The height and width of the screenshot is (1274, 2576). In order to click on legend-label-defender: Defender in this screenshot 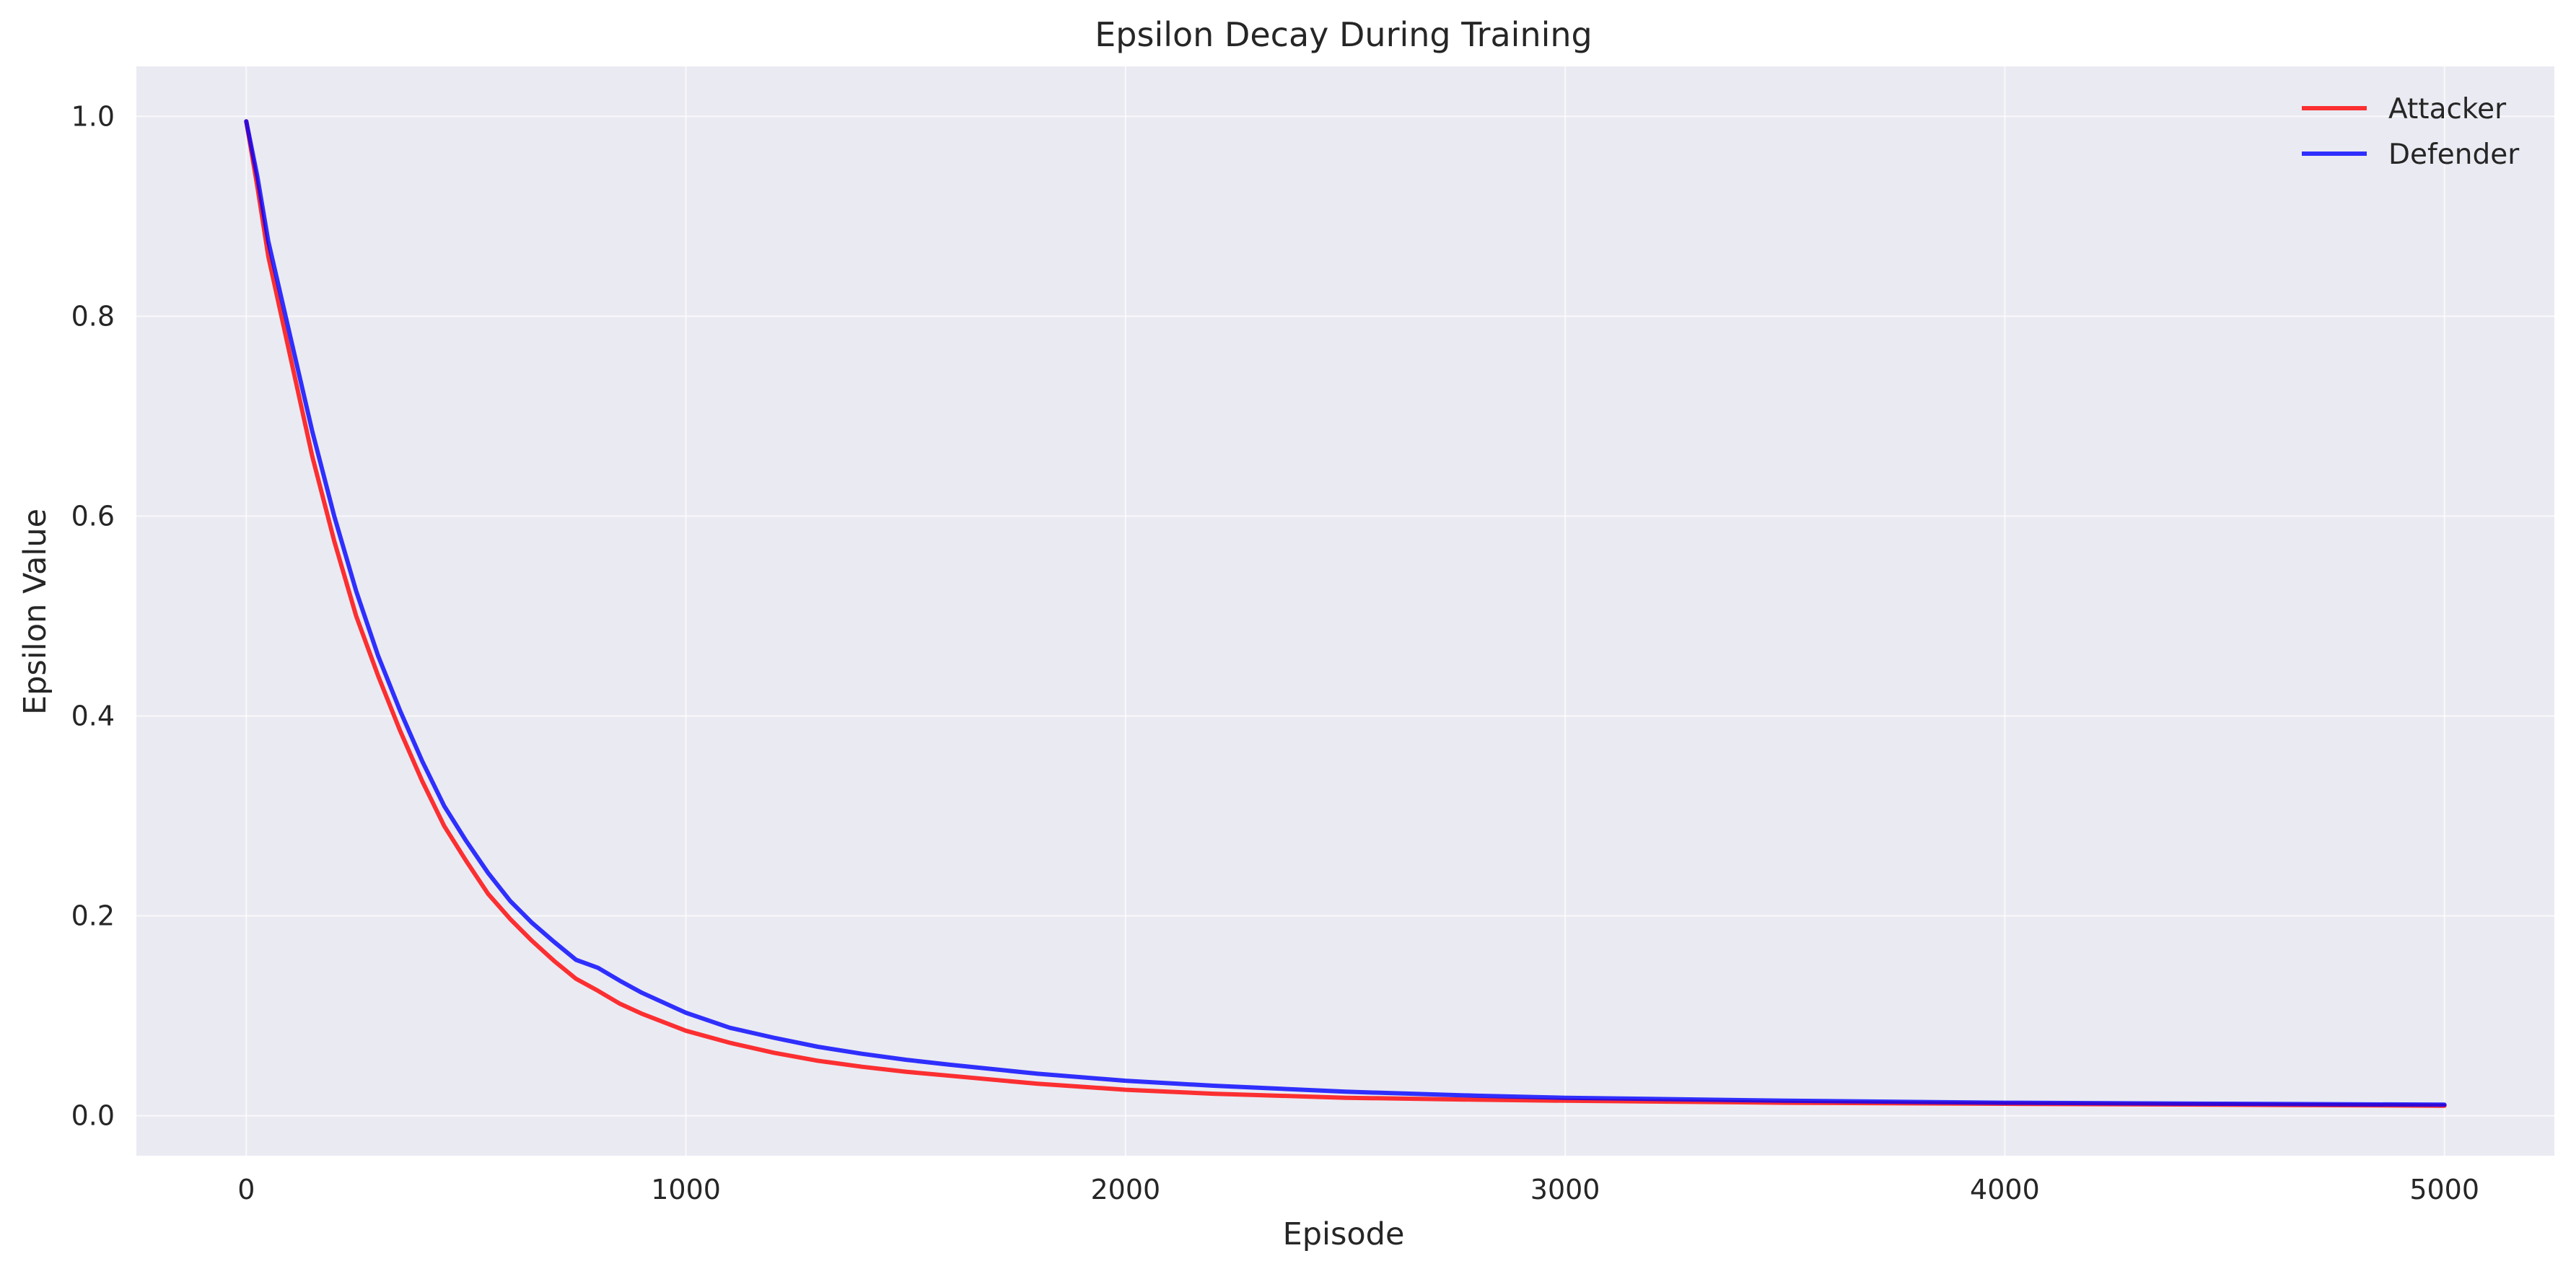, I will do `click(2454, 155)`.